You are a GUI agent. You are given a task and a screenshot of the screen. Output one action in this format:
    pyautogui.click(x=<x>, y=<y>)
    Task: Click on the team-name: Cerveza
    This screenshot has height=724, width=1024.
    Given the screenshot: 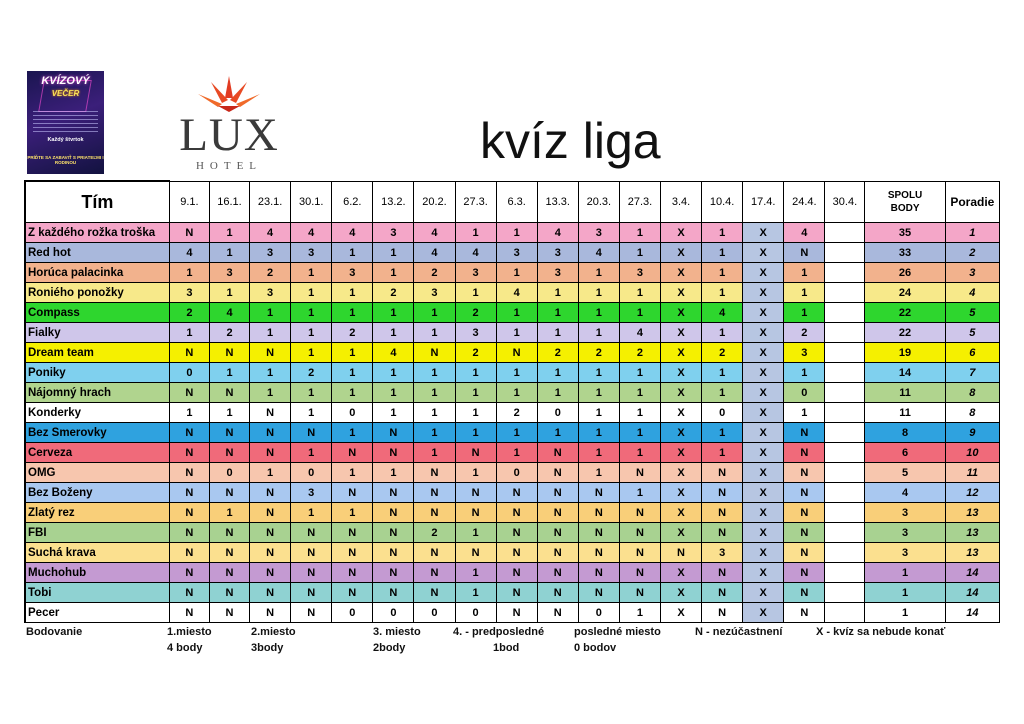 What is the action you would take?
    pyautogui.click(x=96, y=452)
    